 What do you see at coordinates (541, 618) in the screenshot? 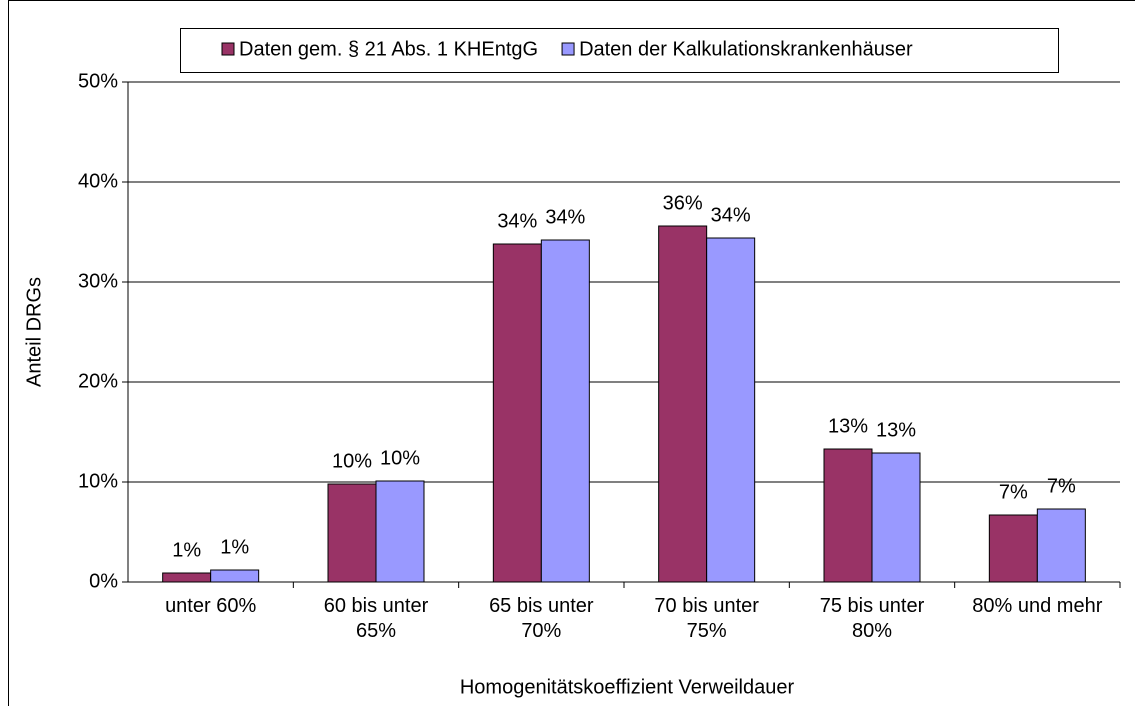
I see `x-tick-label: 65 bis unter 70%` at bounding box center [541, 618].